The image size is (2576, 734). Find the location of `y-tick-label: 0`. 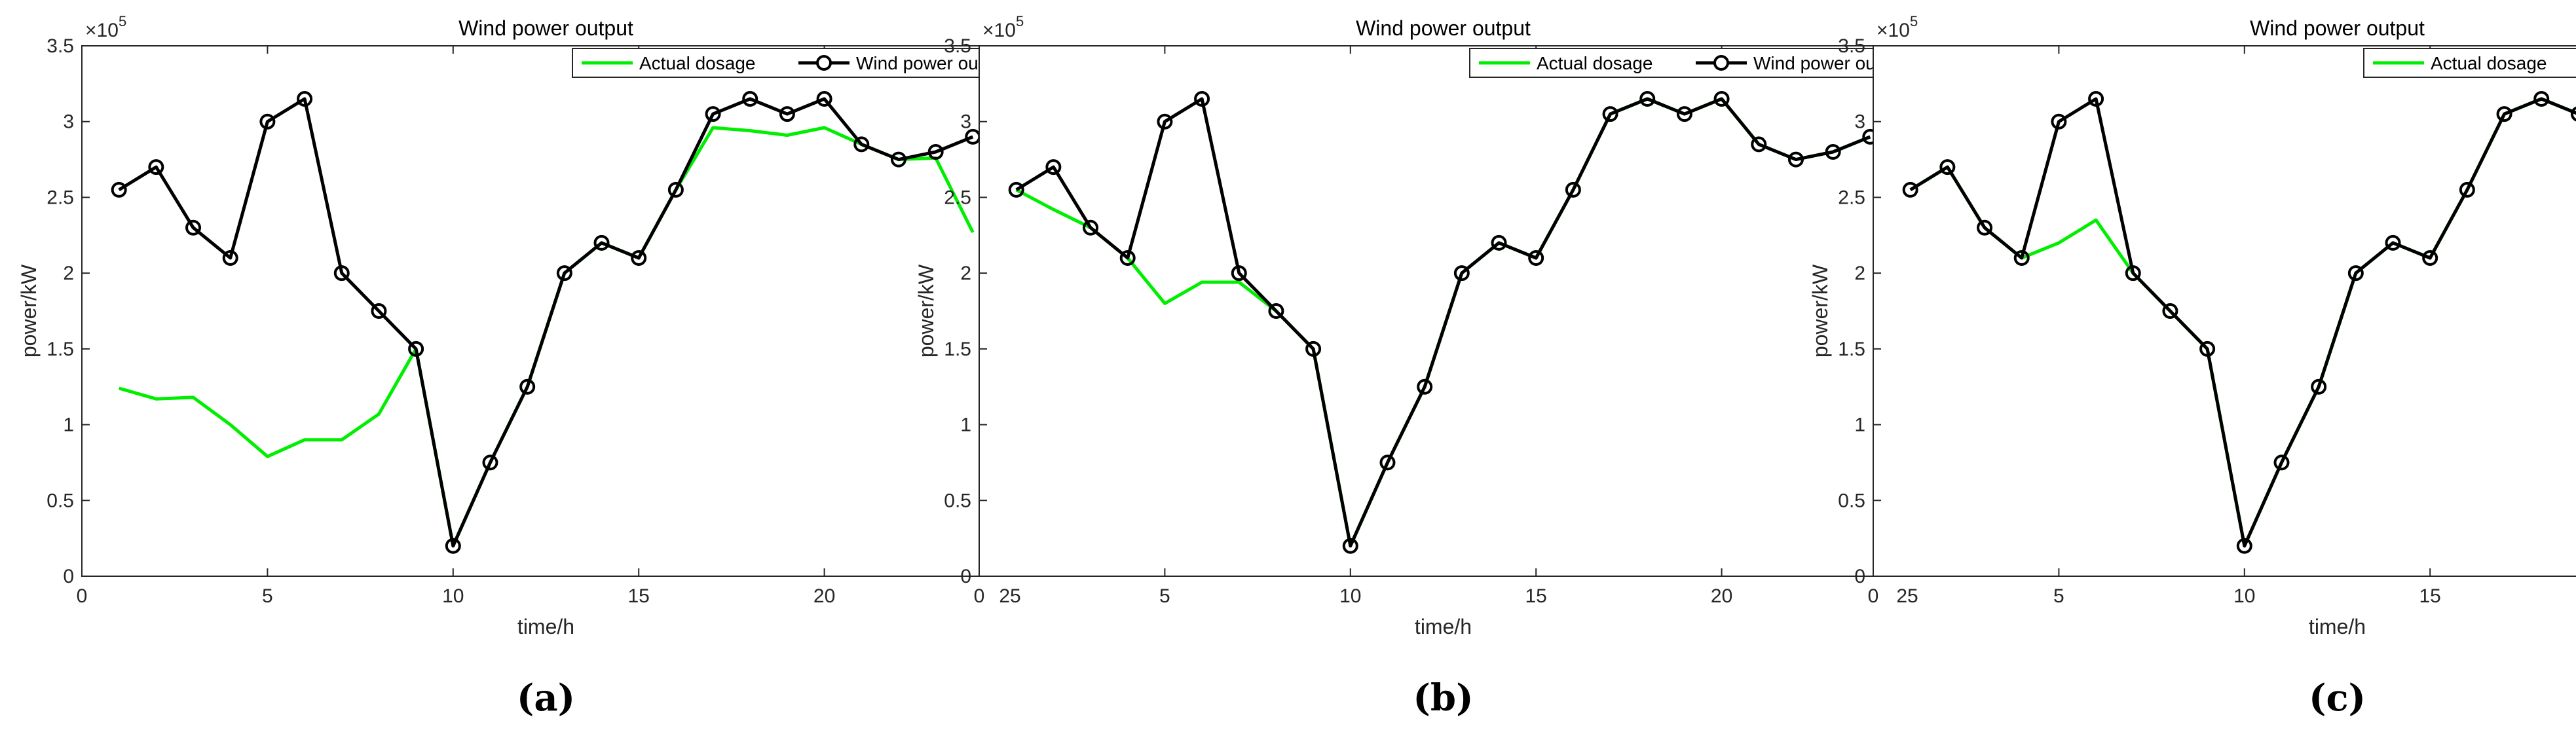

y-tick-label: 0 is located at coordinates (965, 576).